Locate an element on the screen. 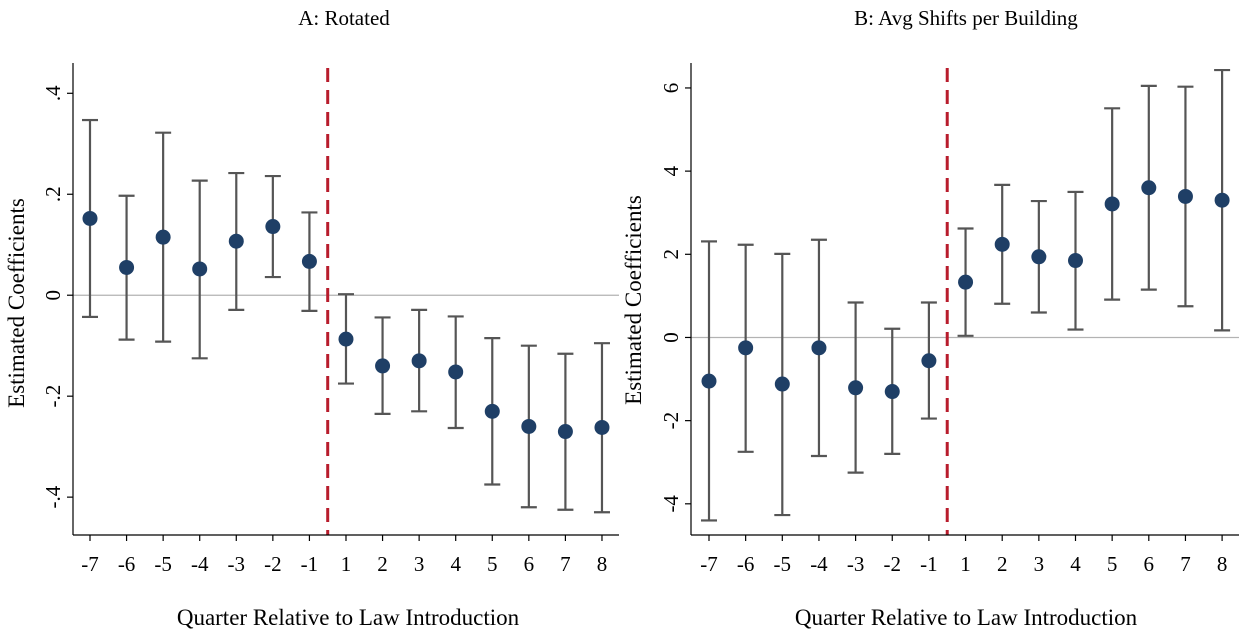  panel-a-y-tick-label: .2 is located at coordinates (53, 194).